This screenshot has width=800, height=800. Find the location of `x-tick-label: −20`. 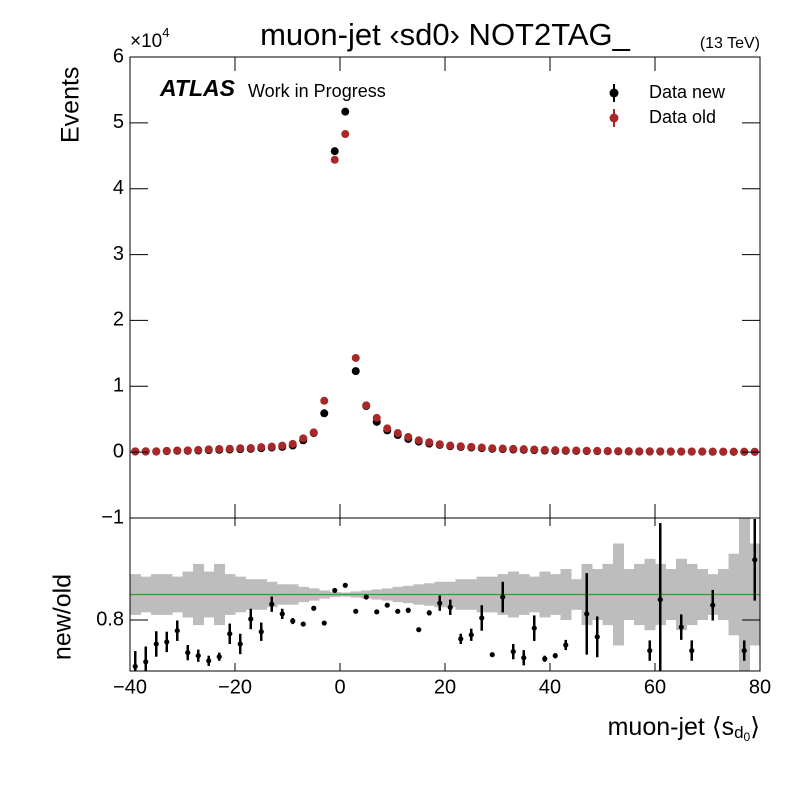

x-tick-label: −20 is located at coordinates (235, 687).